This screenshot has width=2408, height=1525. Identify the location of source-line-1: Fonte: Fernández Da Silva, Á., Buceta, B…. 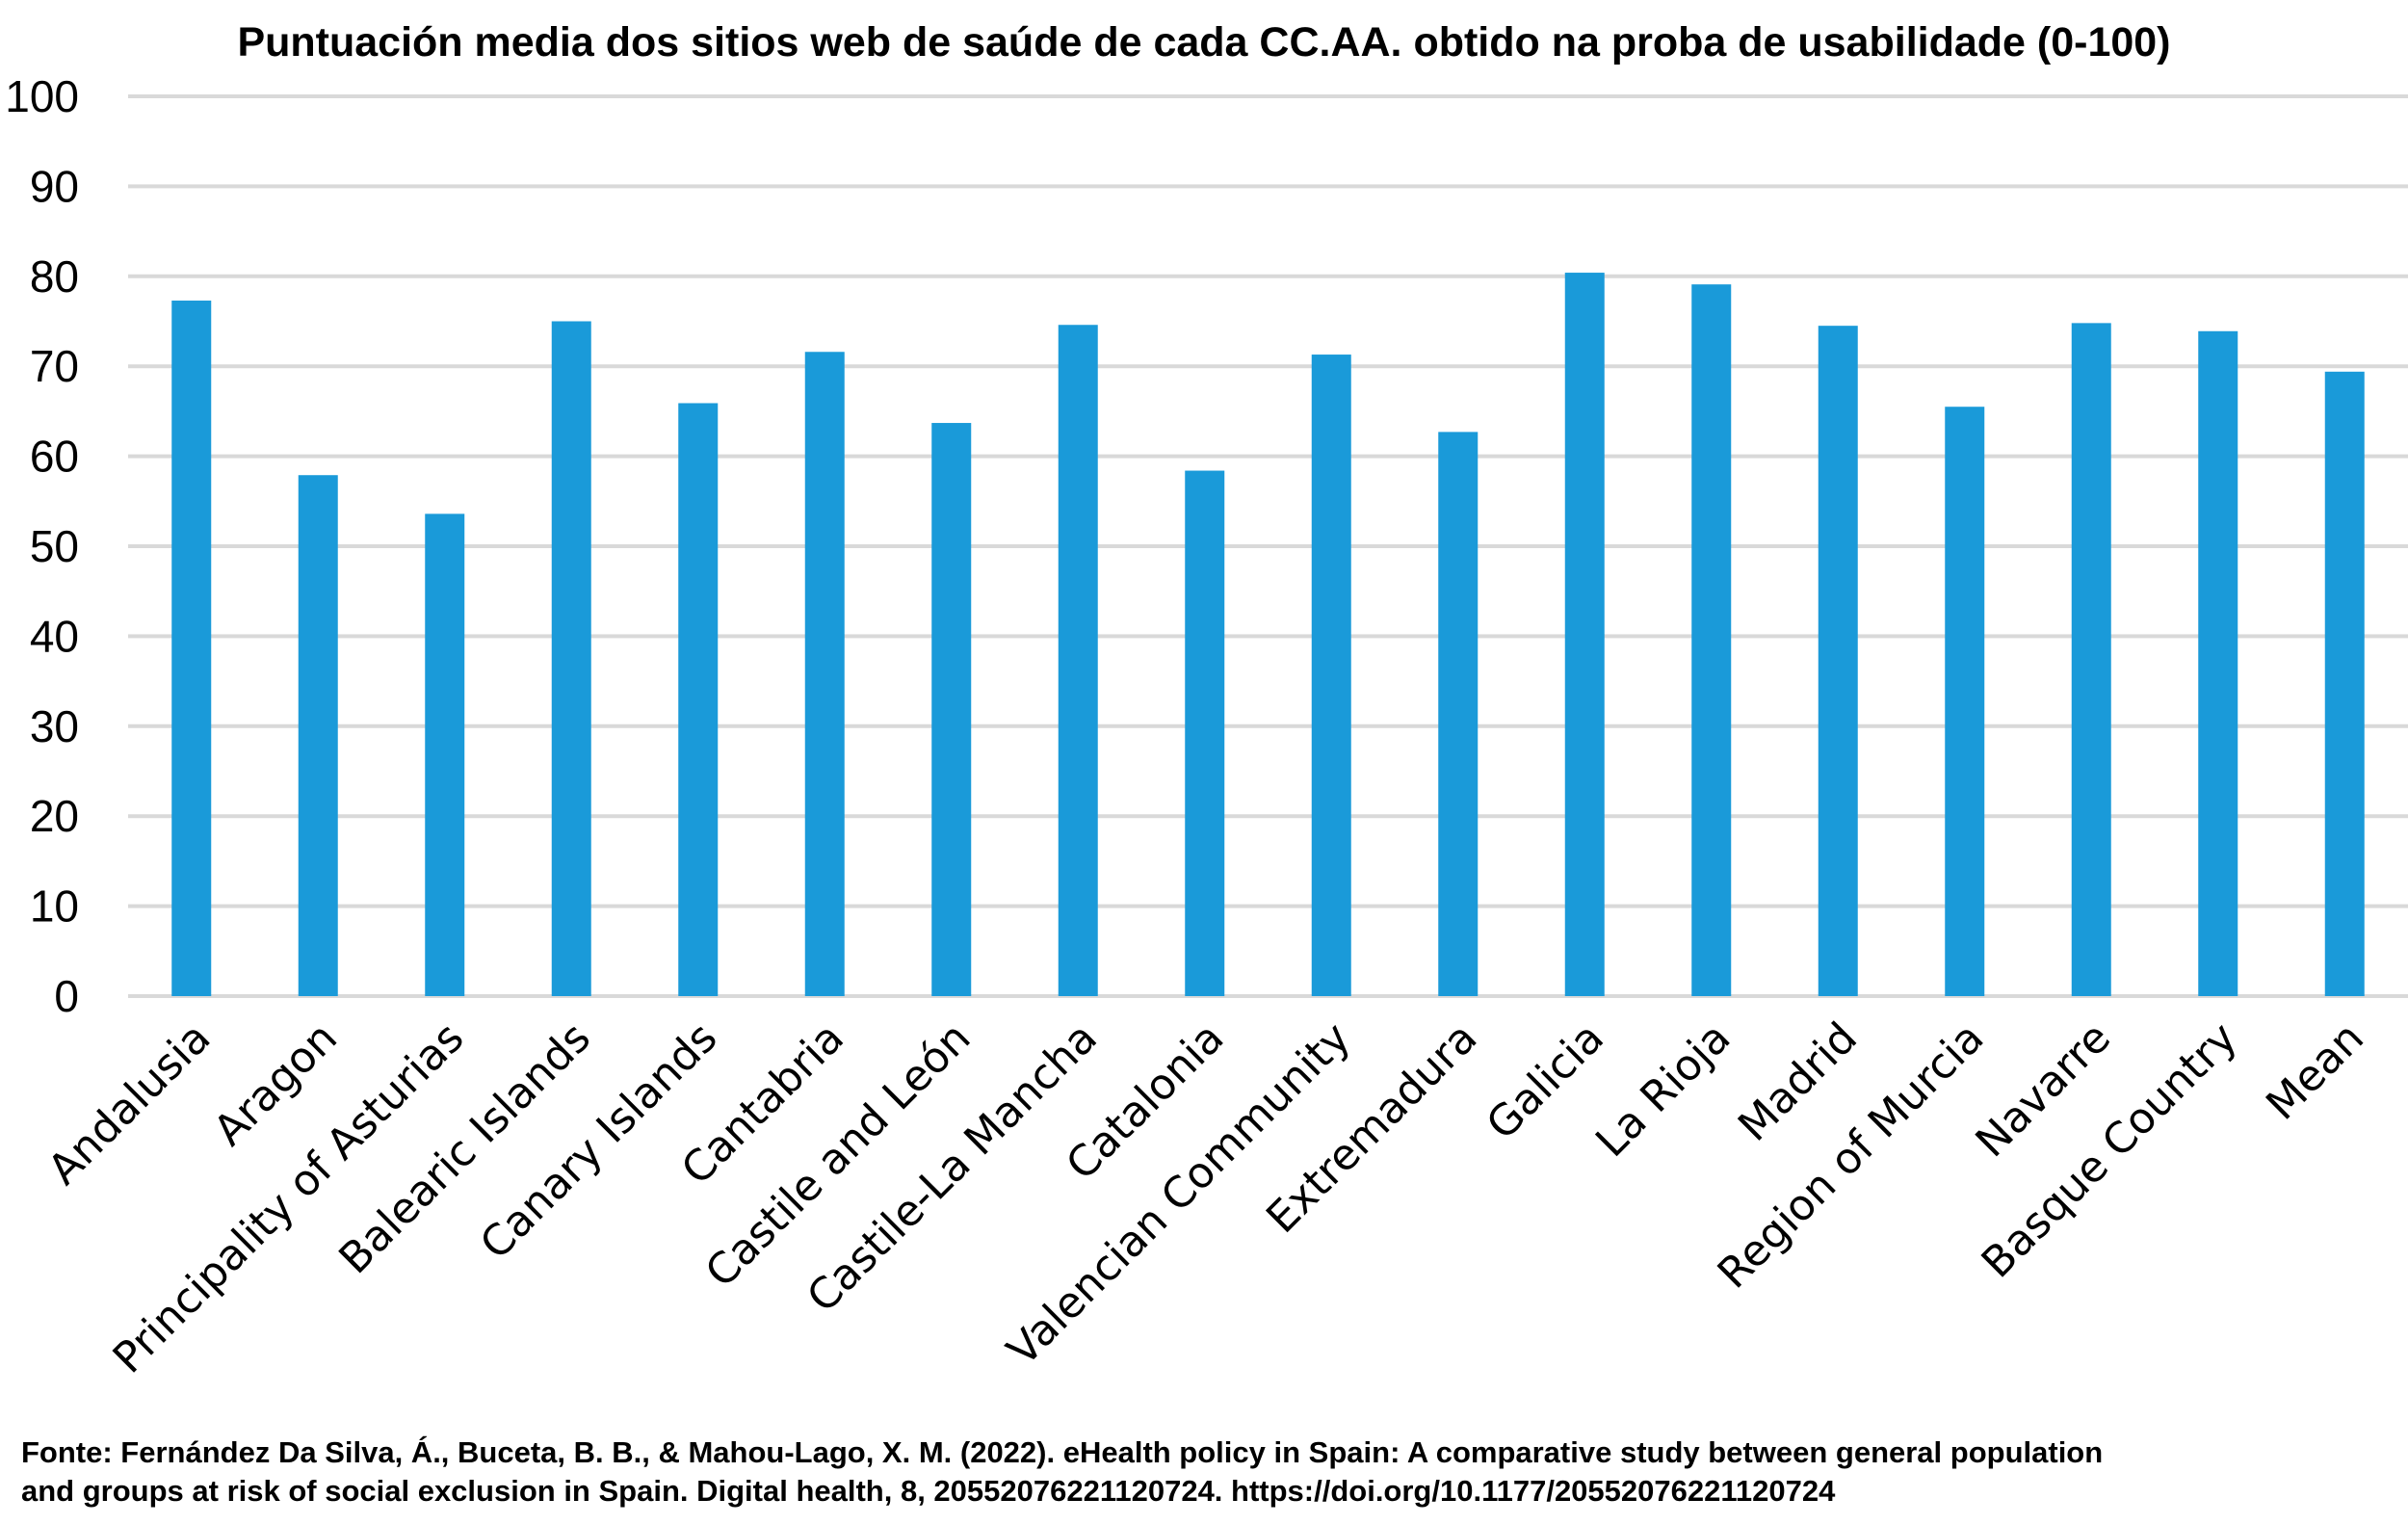
(1062, 1452).